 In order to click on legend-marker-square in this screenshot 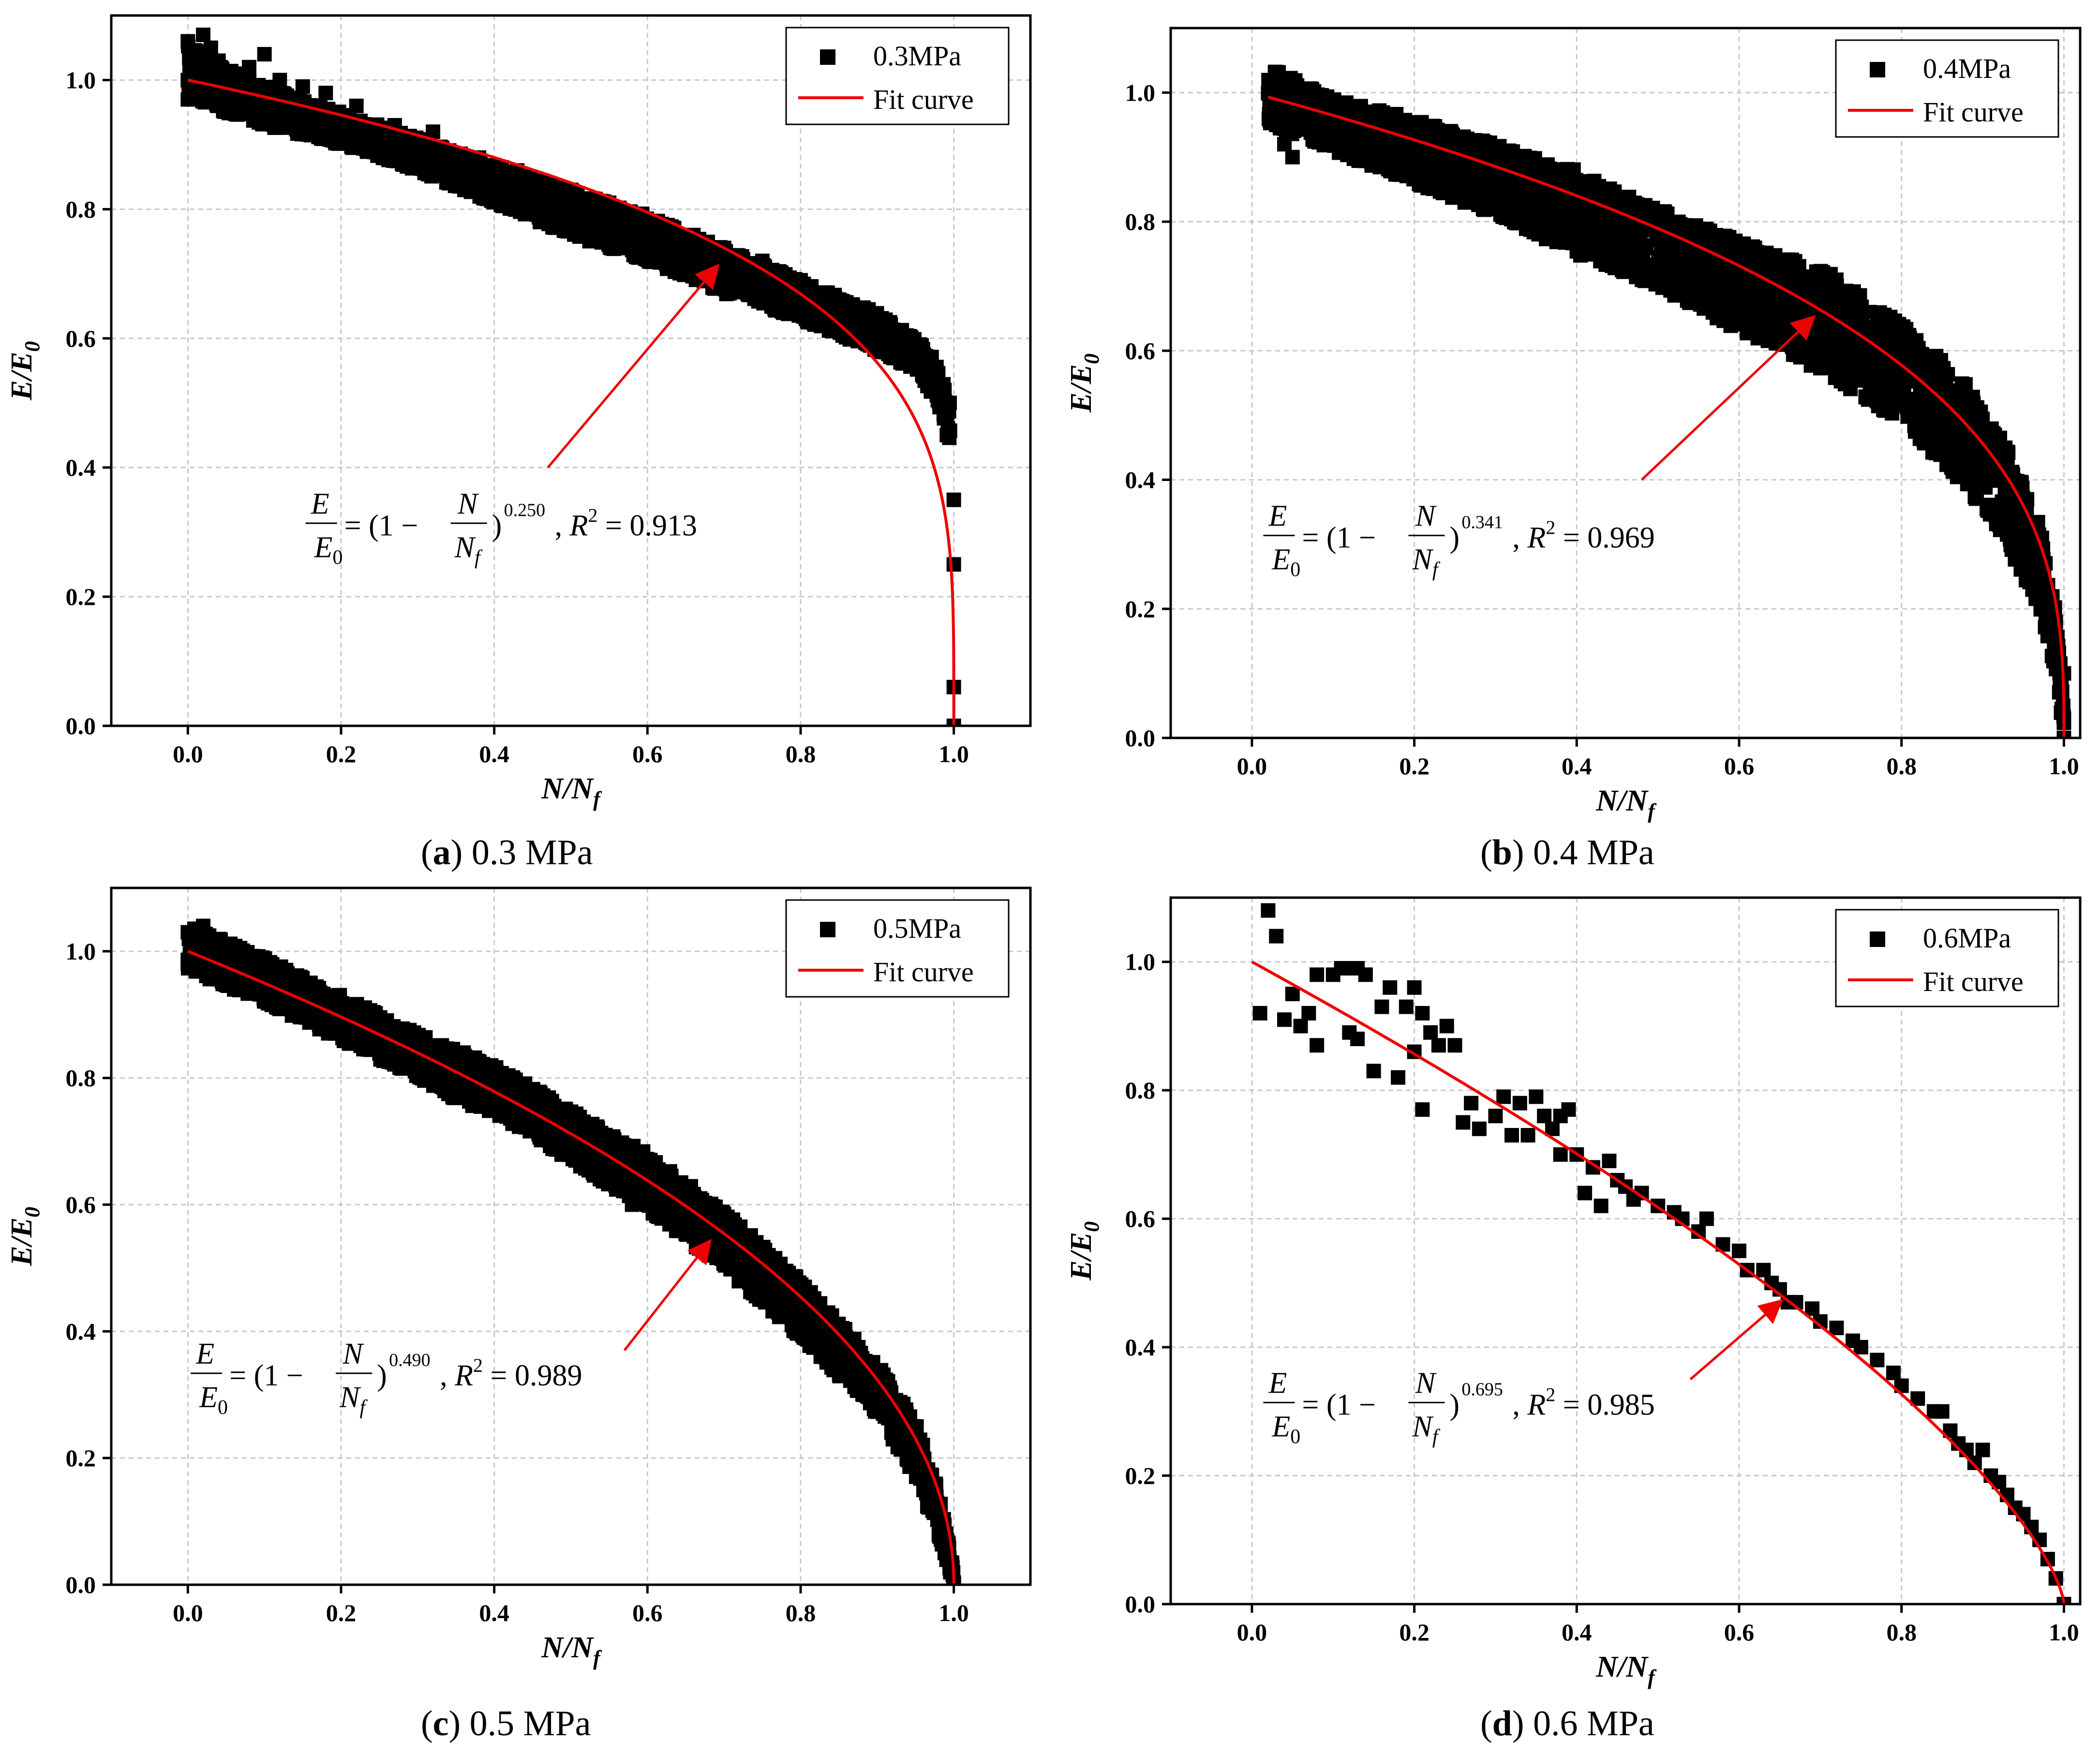, I will do `click(827, 57)`.